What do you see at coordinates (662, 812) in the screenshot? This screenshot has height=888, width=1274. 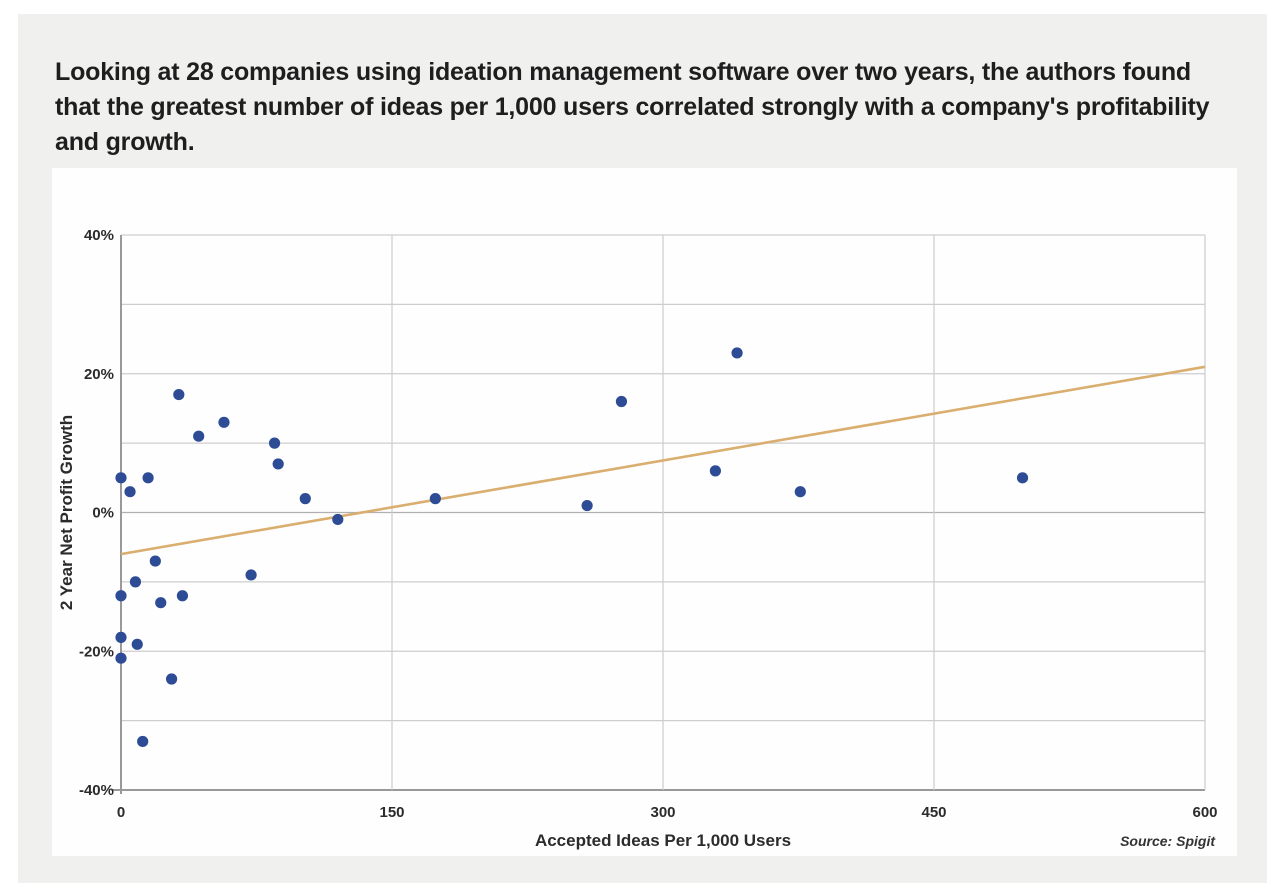 I see `x-tick-label: 300` at bounding box center [662, 812].